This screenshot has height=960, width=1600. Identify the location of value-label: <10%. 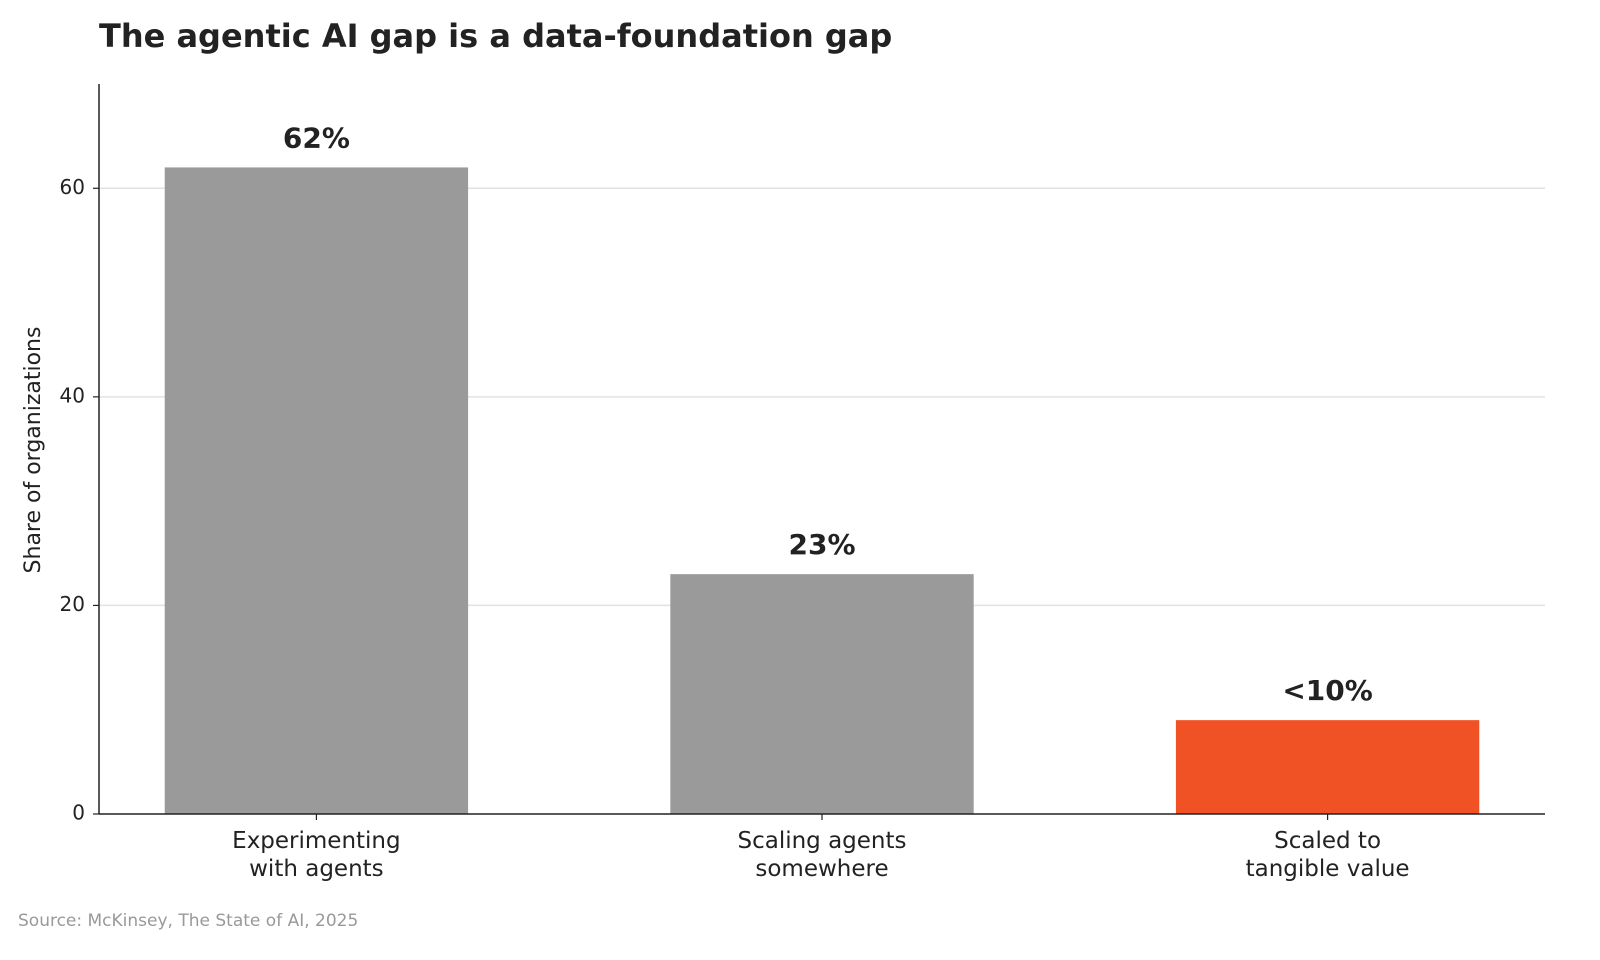
(1327, 690).